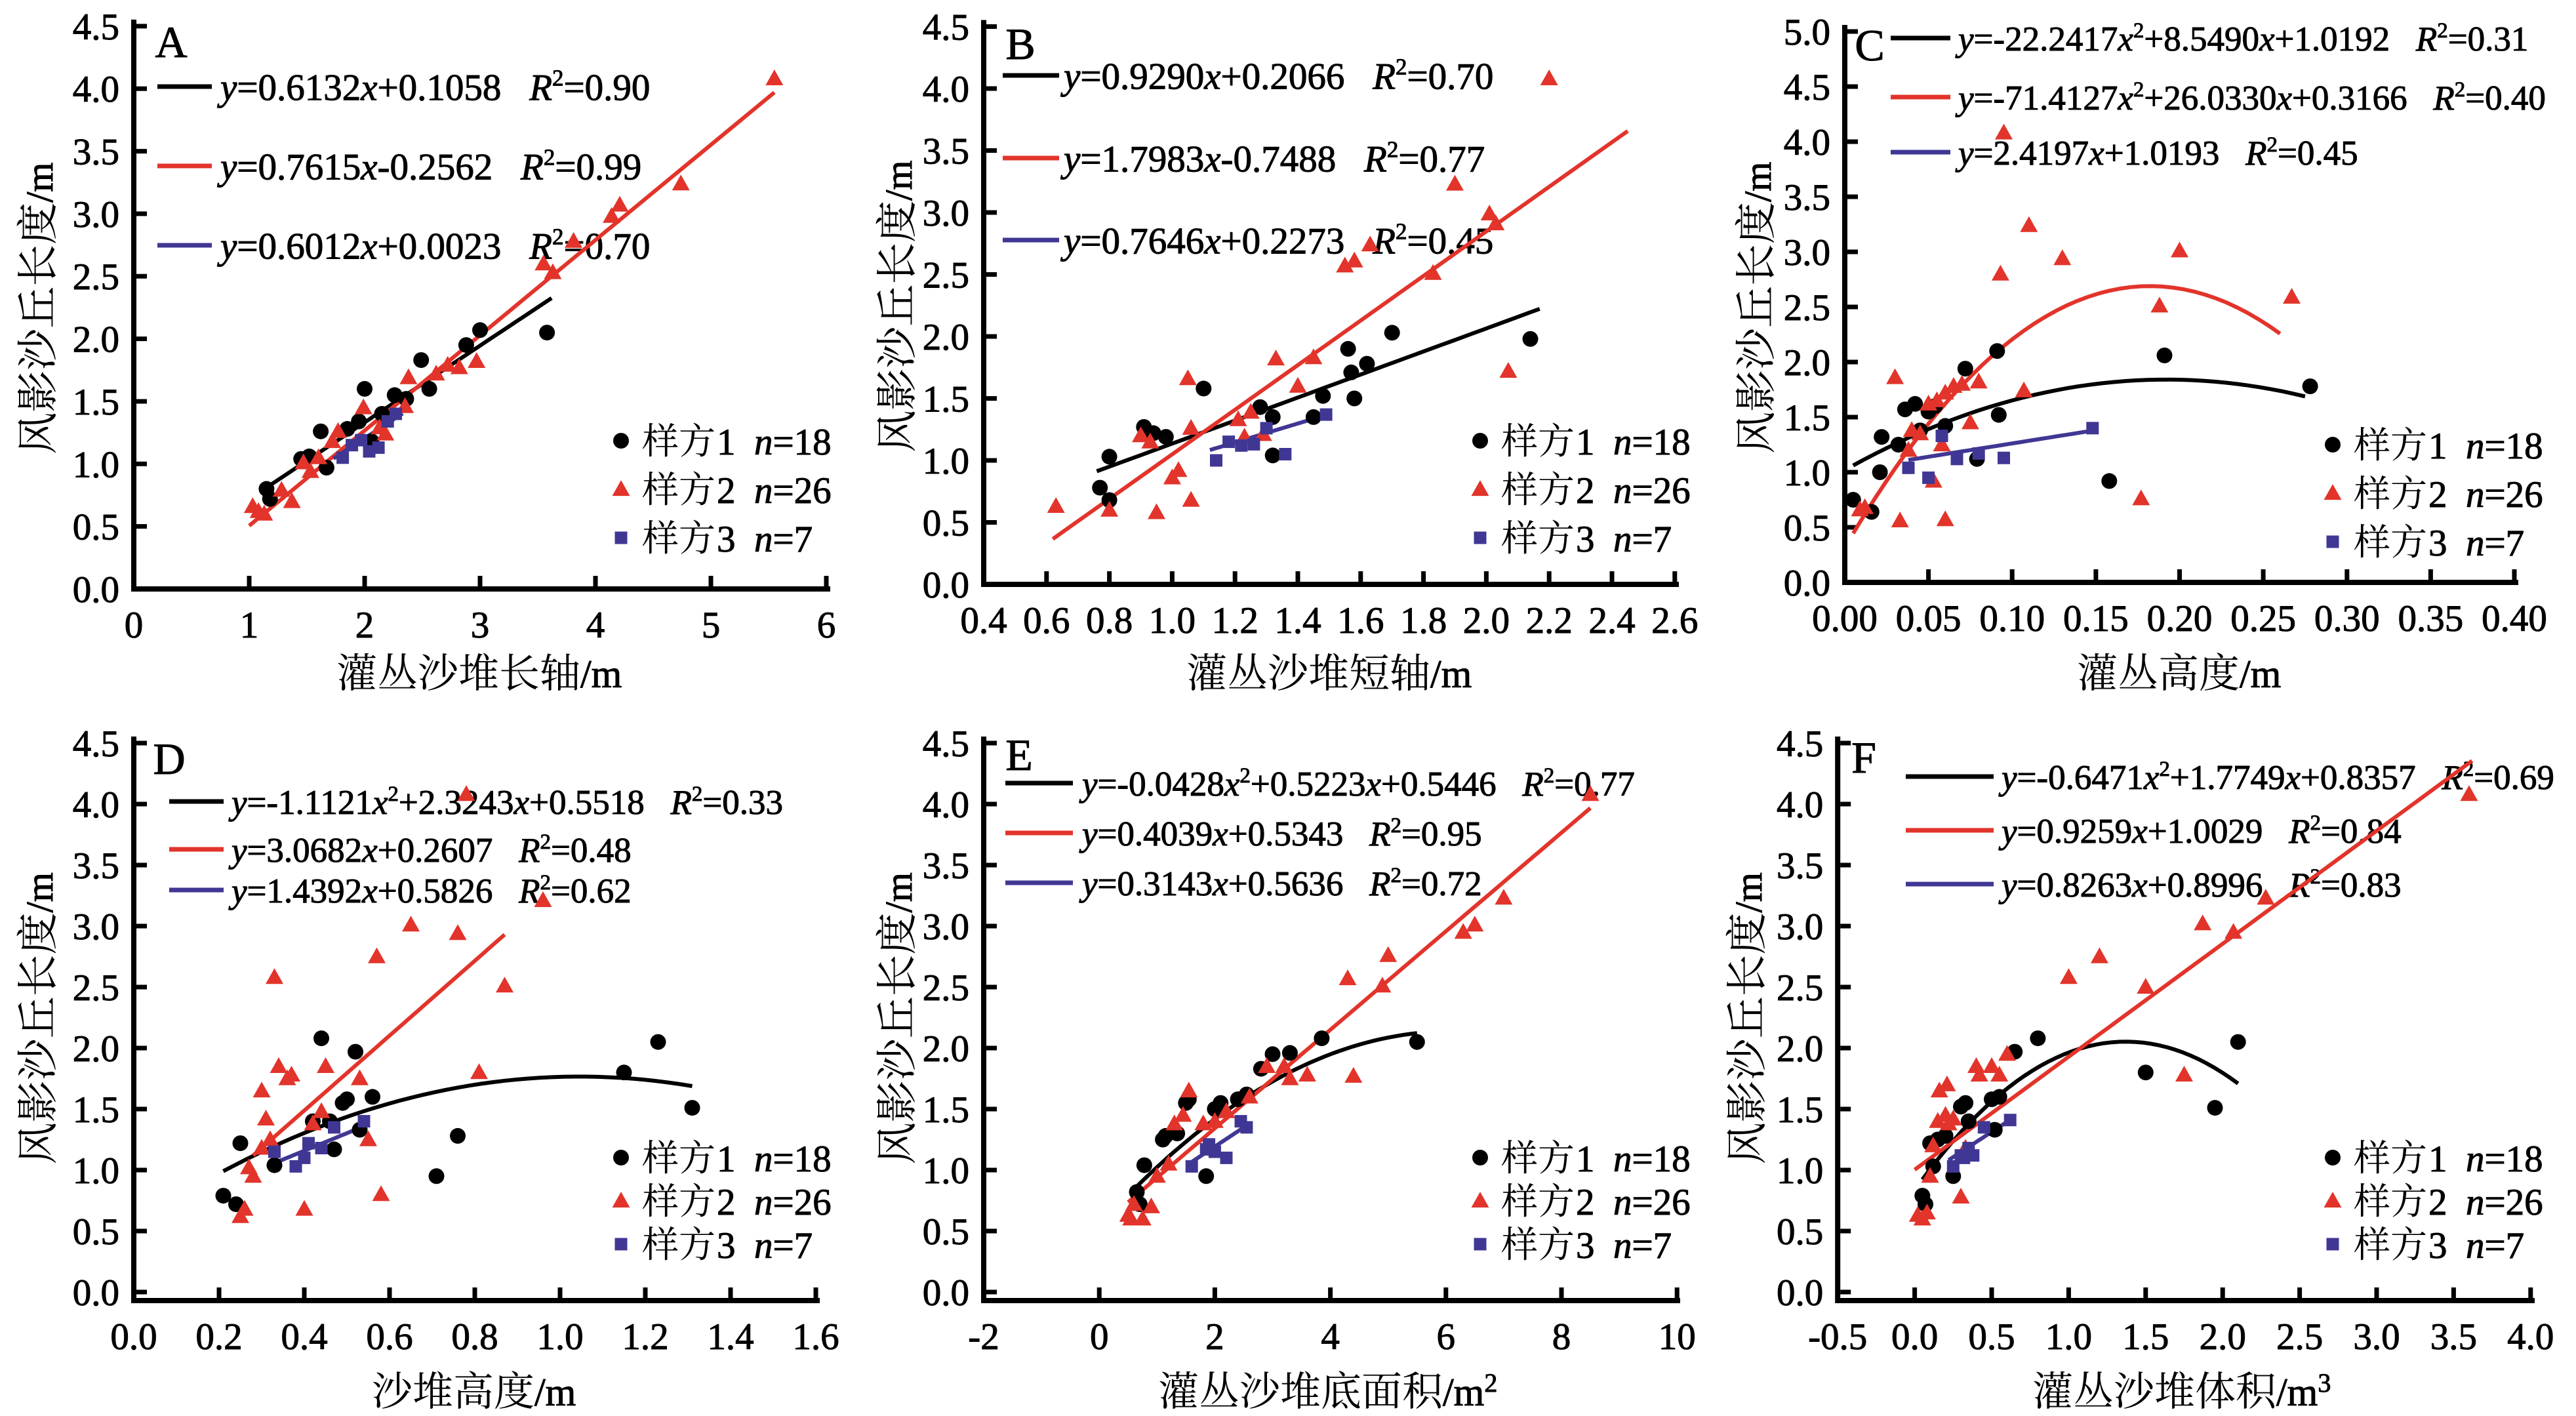 The width and height of the screenshot is (2576, 1416). I want to click on svg-text: 1.2, so click(1235, 620).